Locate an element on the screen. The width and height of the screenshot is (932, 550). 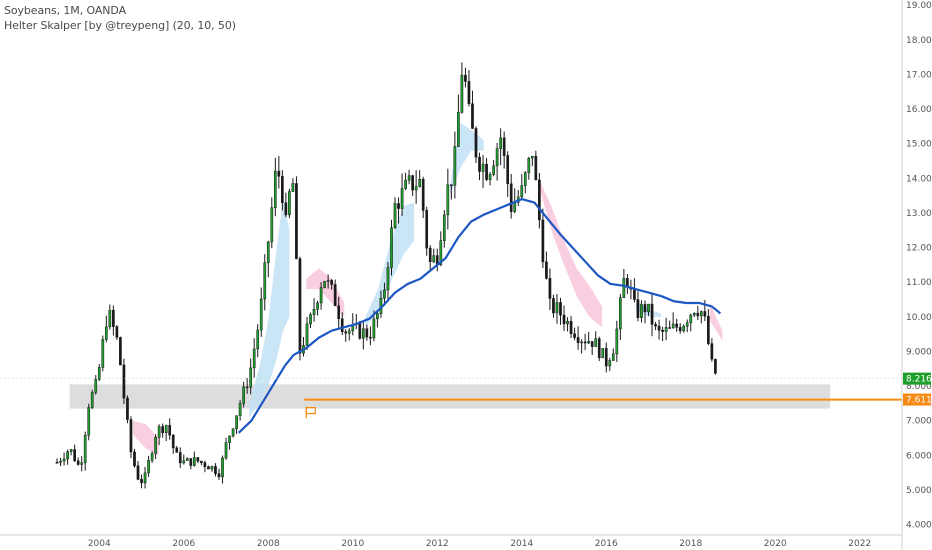
time-tick-label: 2006 is located at coordinates (183, 544).